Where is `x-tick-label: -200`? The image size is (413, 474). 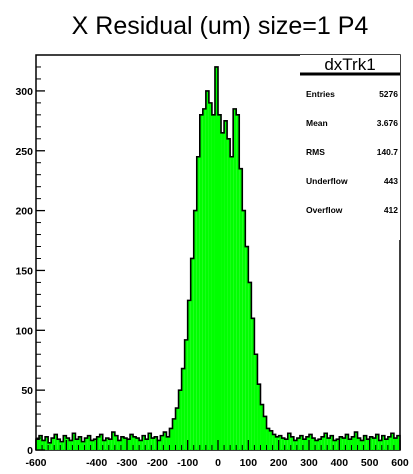 x-tick-label: -200 is located at coordinates (157, 463).